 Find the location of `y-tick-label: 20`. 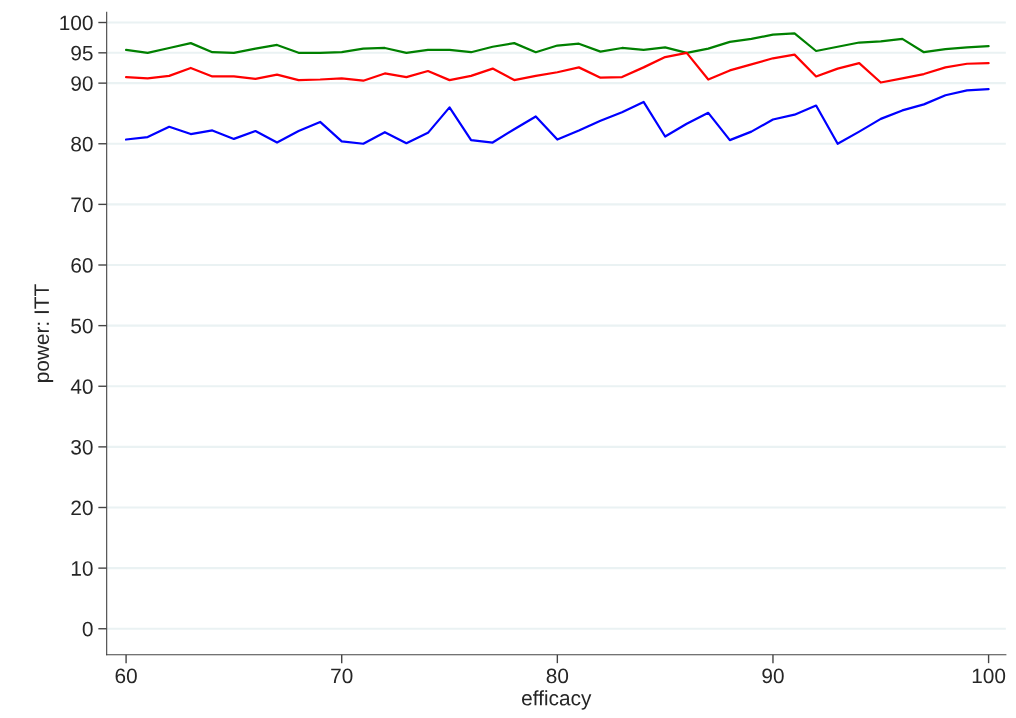

y-tick-label: 20 is located at coordinates (82, 508).